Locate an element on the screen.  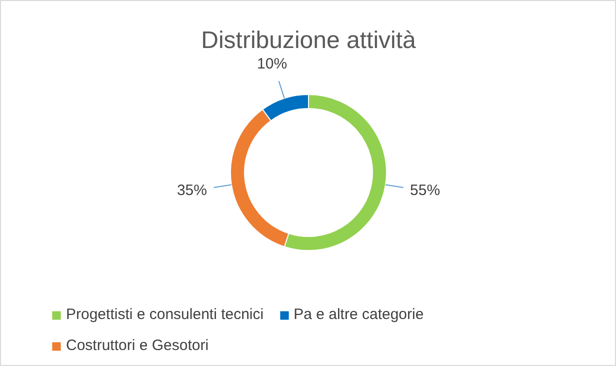
data-label: 35% is located at coordinates (191, 190).